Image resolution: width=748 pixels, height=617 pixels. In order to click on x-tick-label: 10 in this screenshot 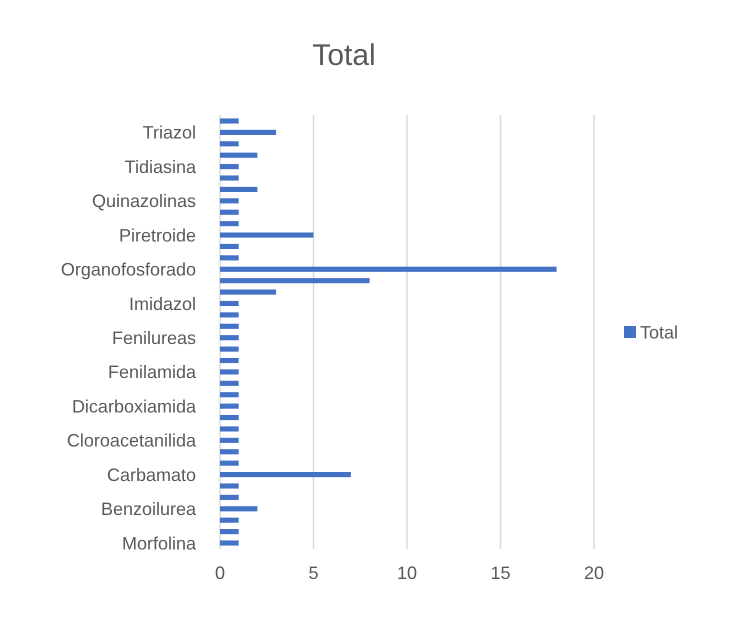, I will do `click(407, 573)`.